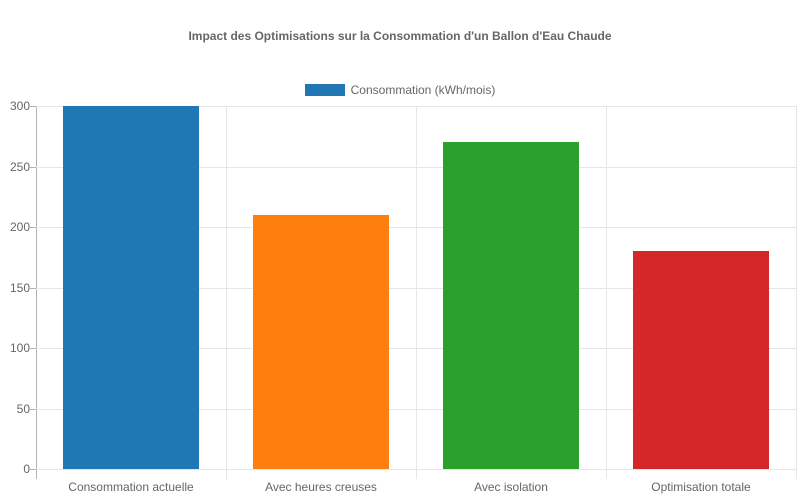  Describe the element at coordinates (19, 287) in the screenshot. I see `y-tick-label: 150` at that location.